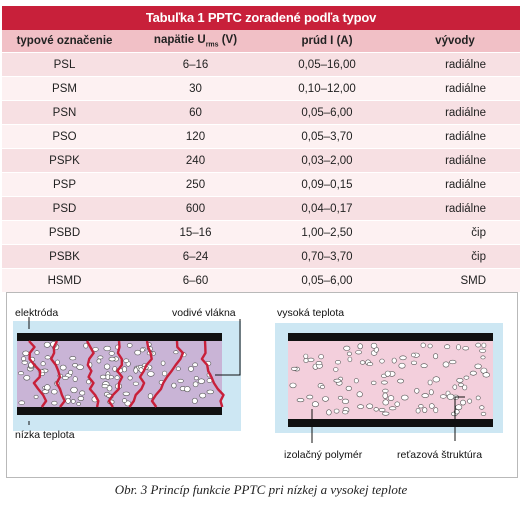 The image size is (522, 510). I want to click on cell-voltage: 6–16, so click(195, 64).